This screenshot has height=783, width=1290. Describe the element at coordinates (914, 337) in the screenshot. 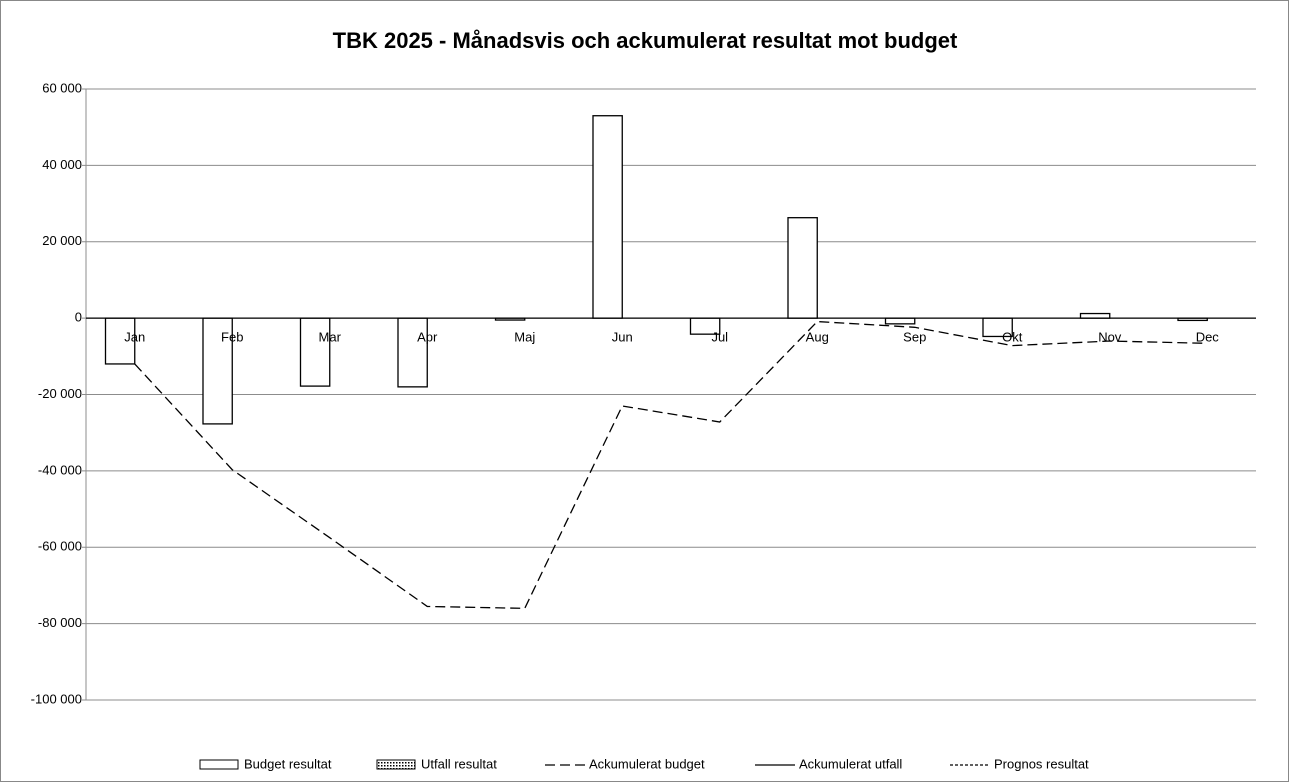

I see `x-tick-label: Sep` at that location.